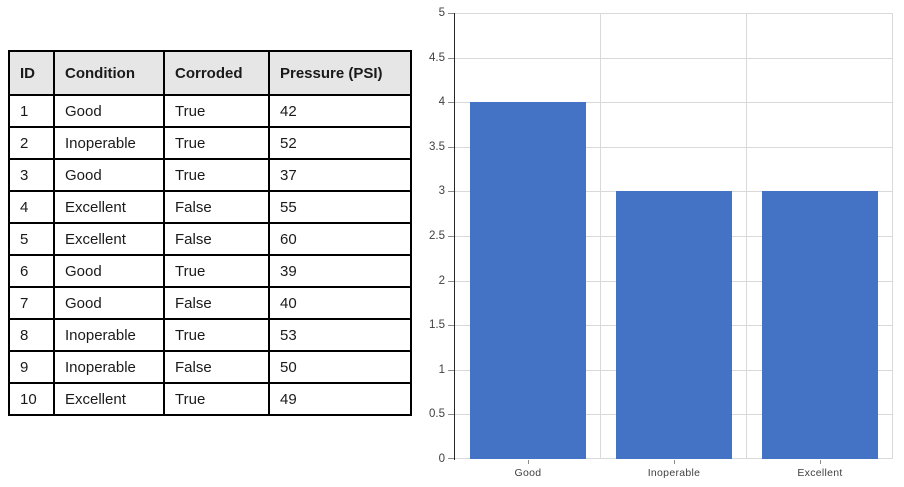  I want to click on table-cell: 50, so click(340, 367).